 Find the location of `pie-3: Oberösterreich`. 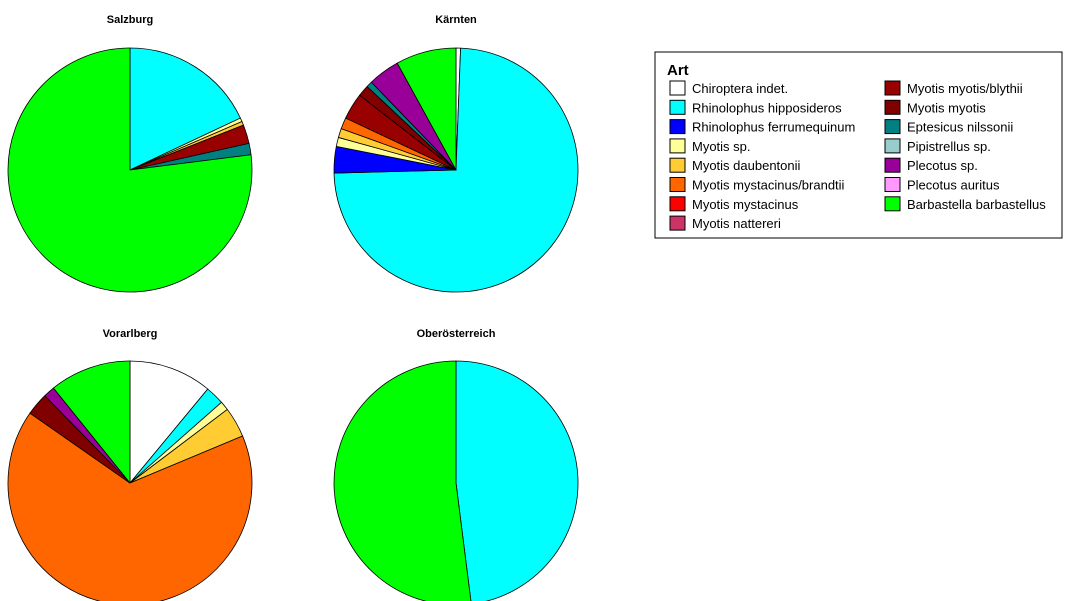

pie-3: Oberösterreich is located at coordinates (456, 464).